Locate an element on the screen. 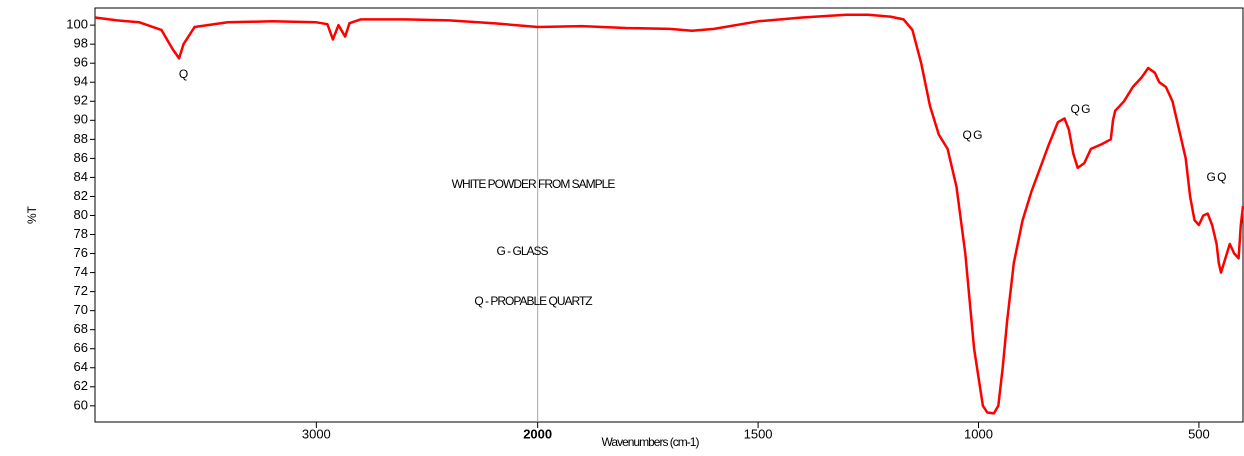 Image resolution: width=1244 pixels, height=456 pixels. x-tick-label: 3000 is located at coordinates (316, 433).